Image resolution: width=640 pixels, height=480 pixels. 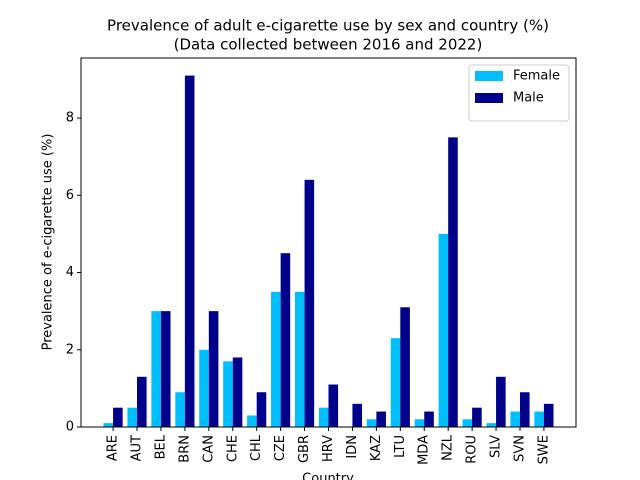 What do you see at coordinates (160, 446) in the screenshot?
I see `x-tick-label: BEL` at bounding box center [160, 446].